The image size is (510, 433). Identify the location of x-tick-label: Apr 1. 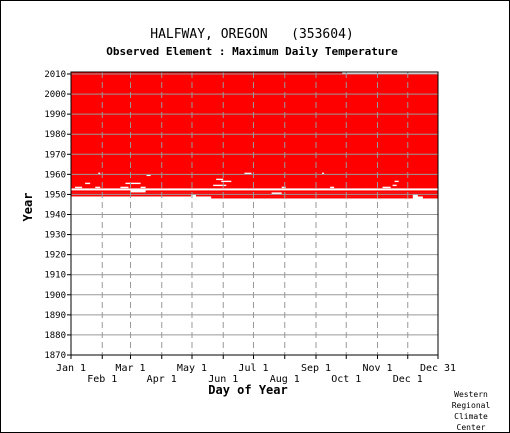
(162, 379).